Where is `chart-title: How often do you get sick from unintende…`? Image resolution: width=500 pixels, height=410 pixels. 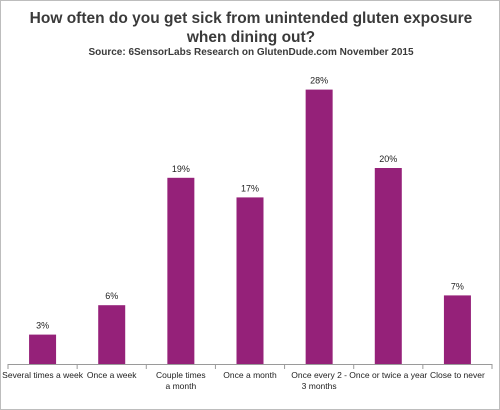 chart-title: How often do you get sick from unintende… is located at coordinates (251, 28).